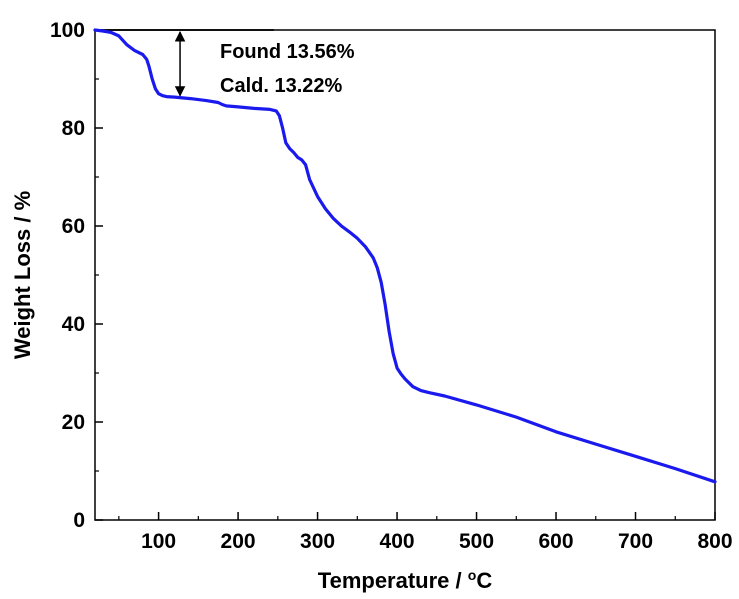 The height and width of the screenshot is (599, 739). I want to click on y-tick-label: 80, so click(73, 128).